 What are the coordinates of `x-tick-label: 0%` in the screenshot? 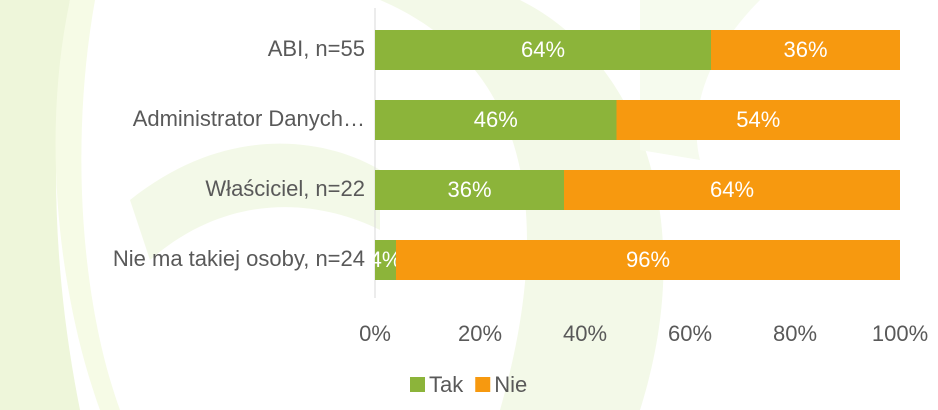 It's located at (375, 333).